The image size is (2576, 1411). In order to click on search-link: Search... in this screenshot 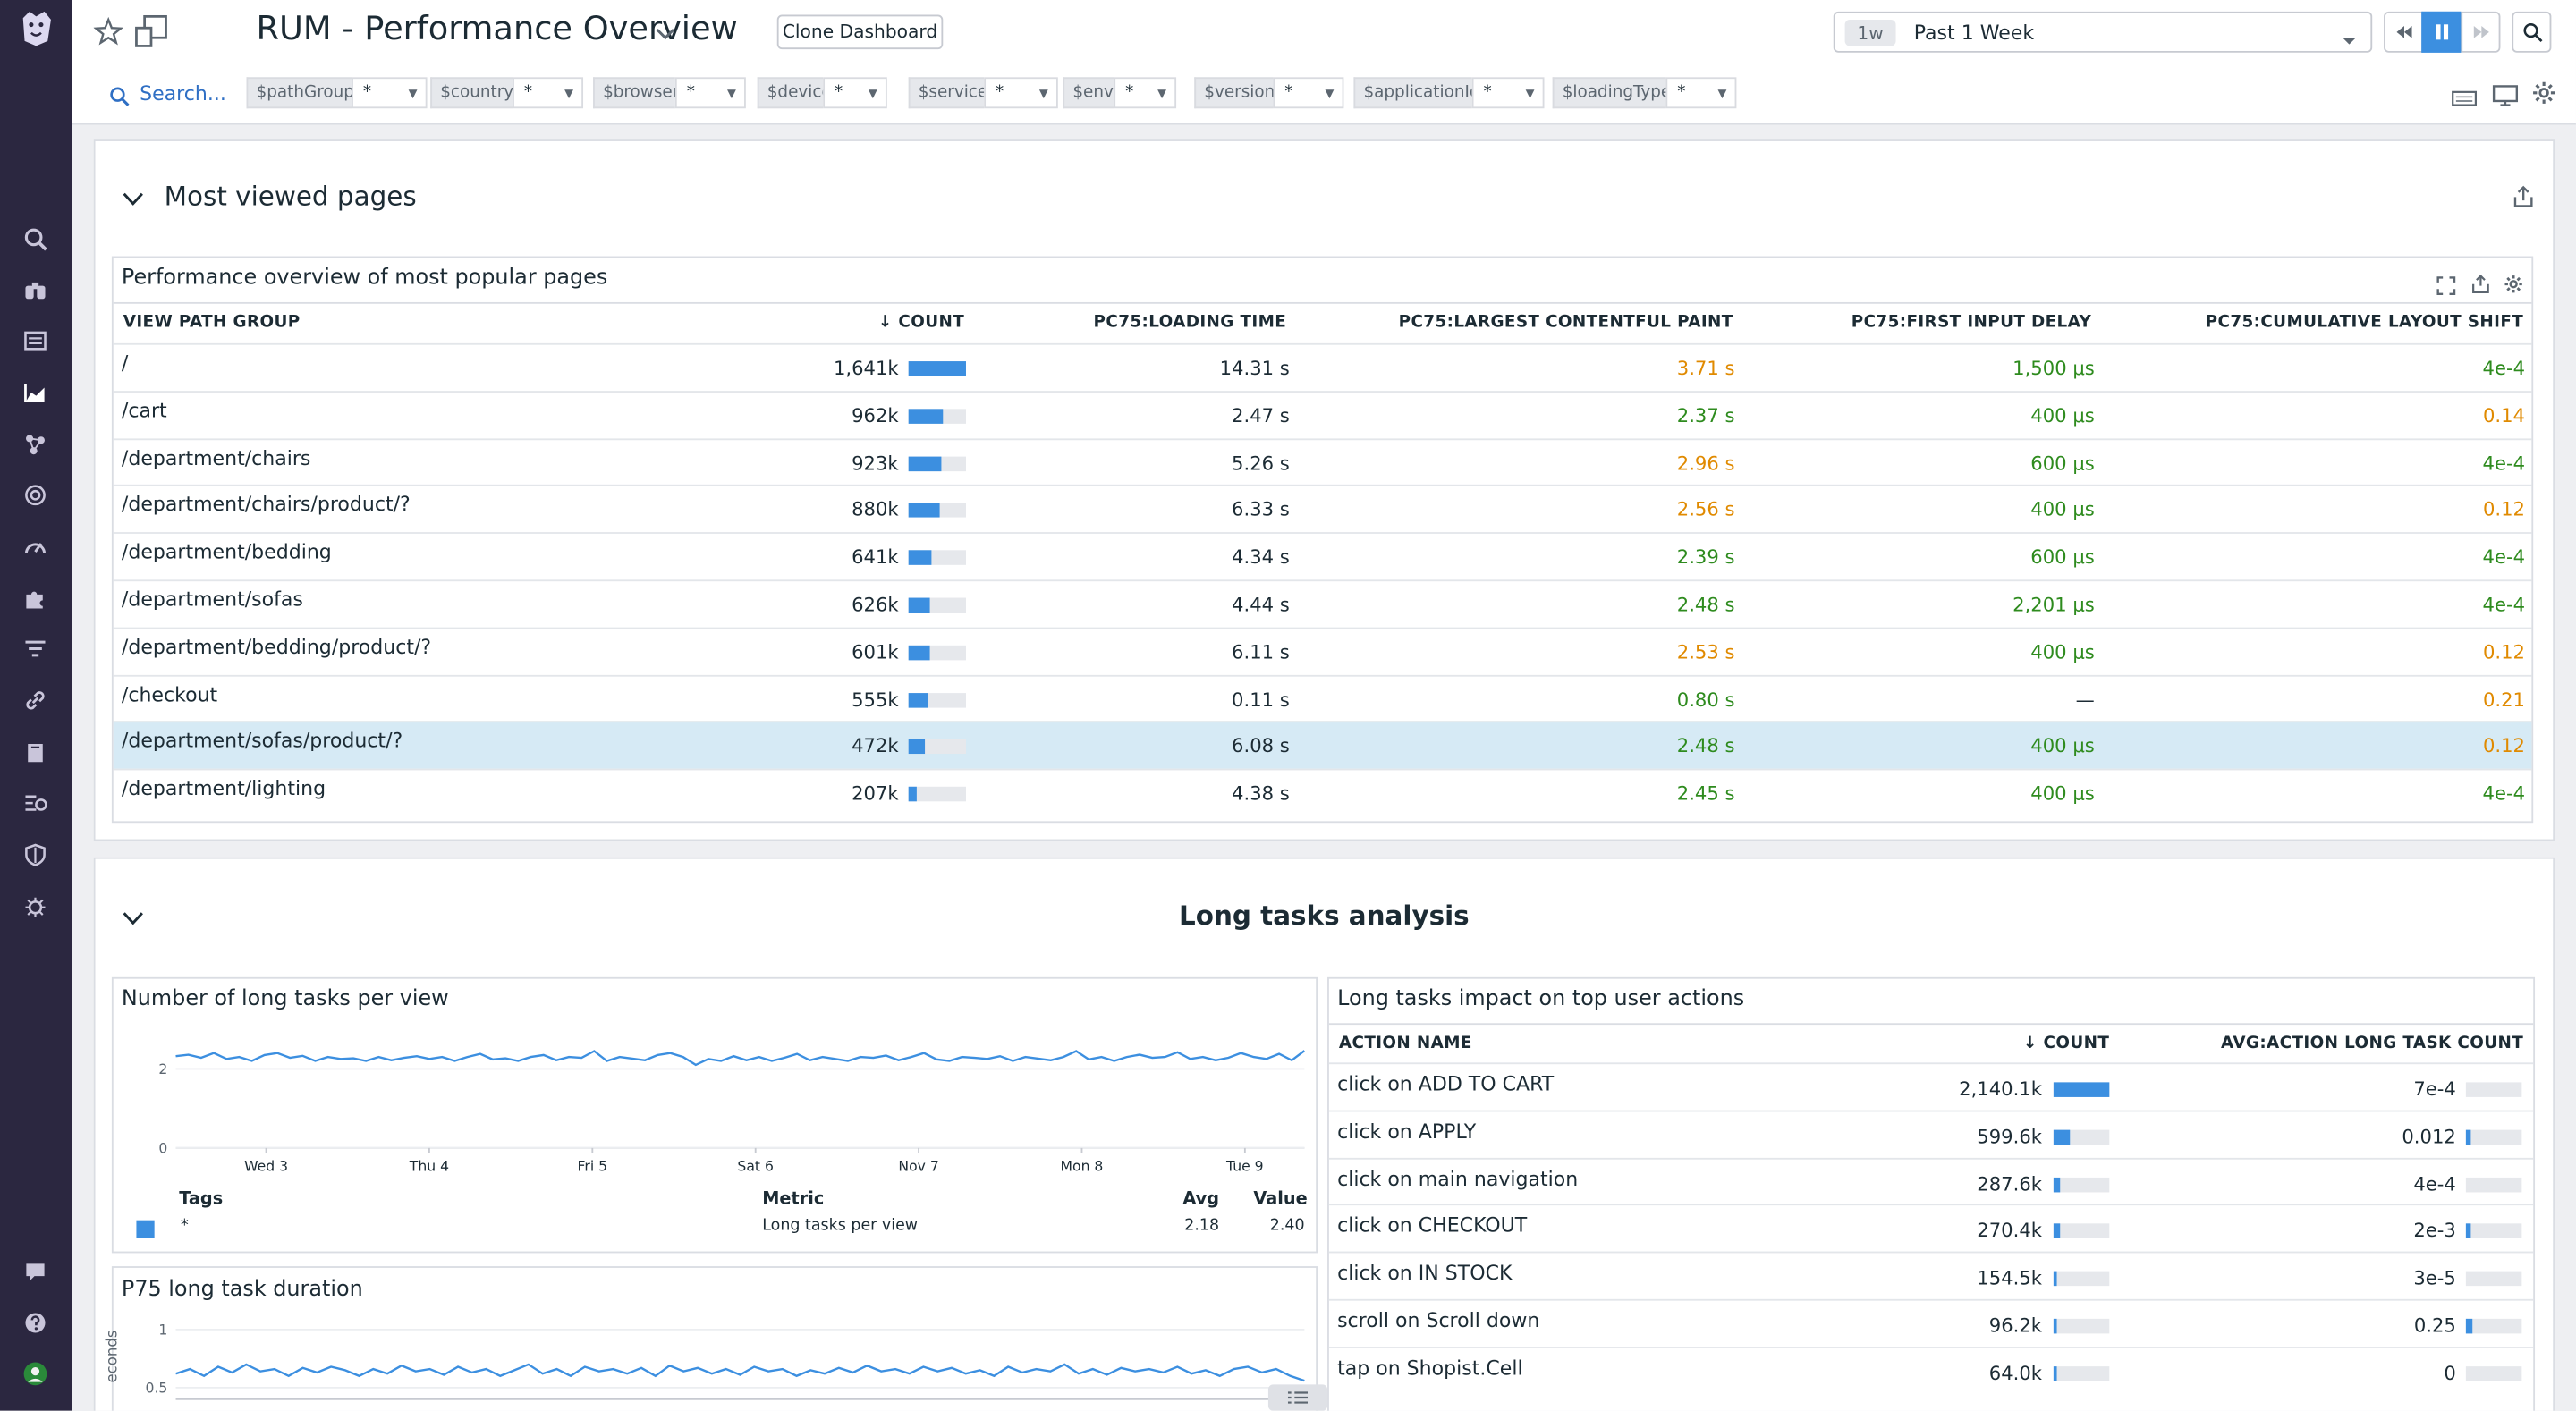, I will do `click(183, 93)`.